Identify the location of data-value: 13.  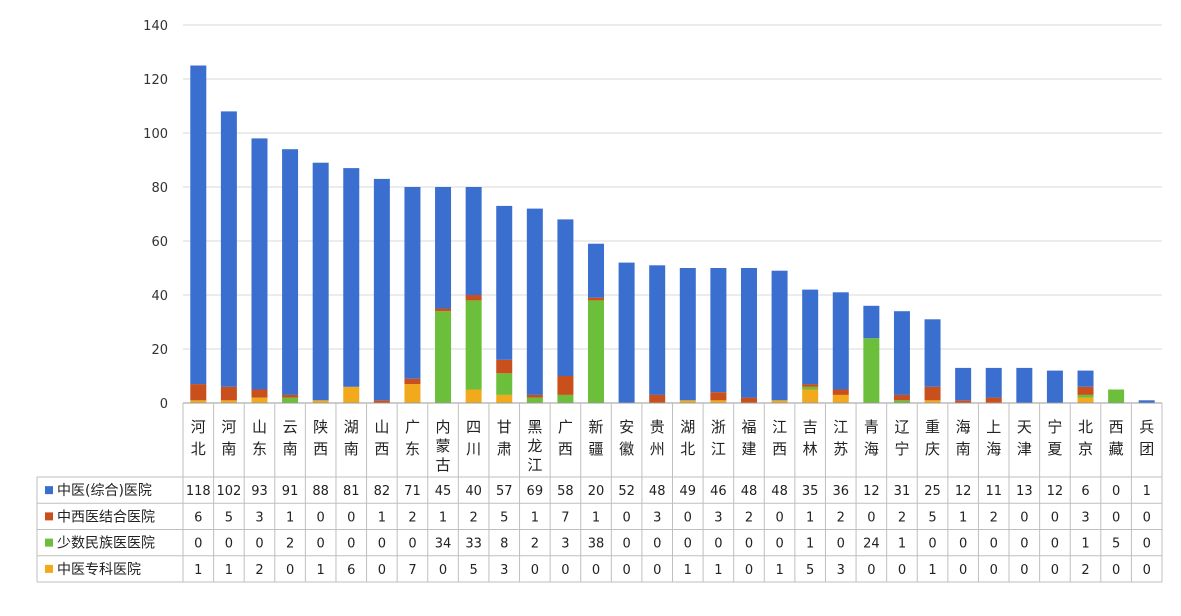
(1024, 491).